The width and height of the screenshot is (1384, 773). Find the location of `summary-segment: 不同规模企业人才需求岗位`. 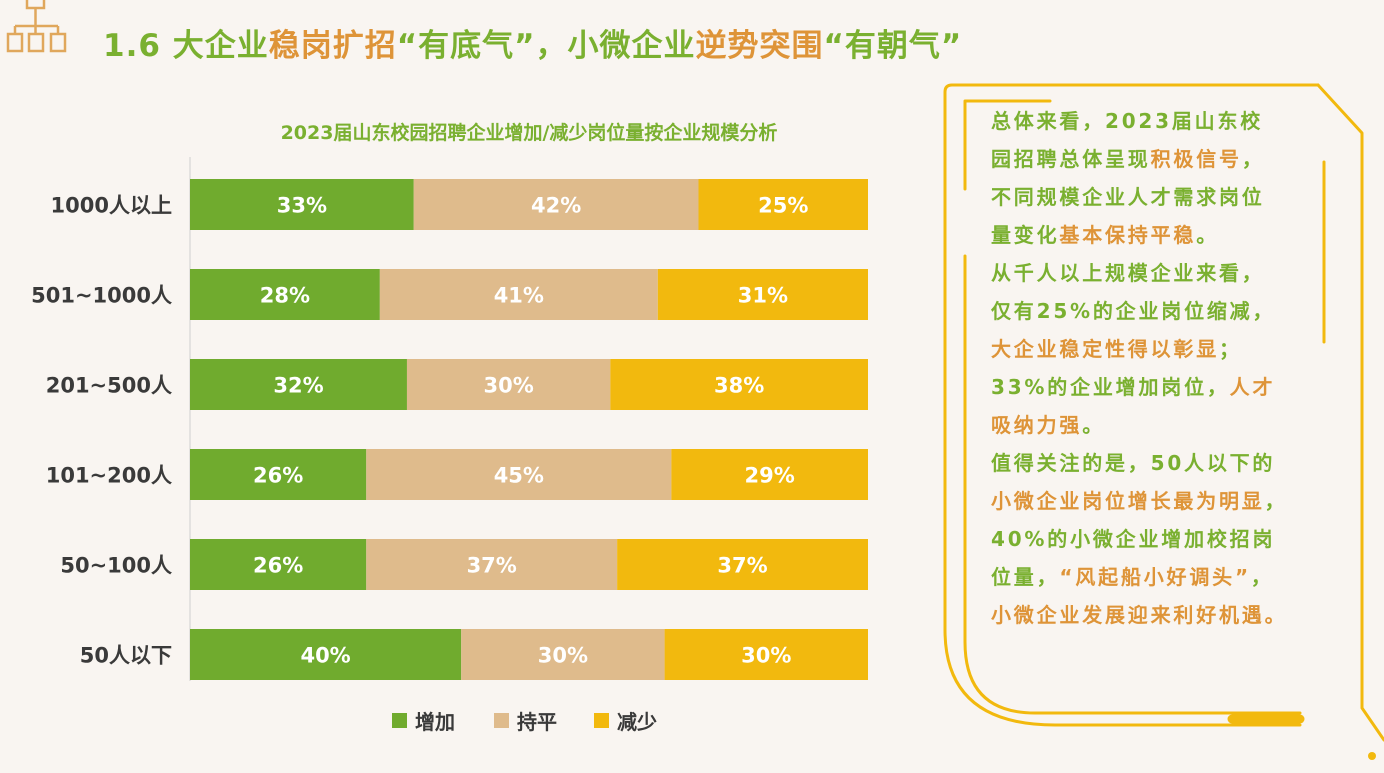

summary-segment: 不同规模企业人才需求岗位 is located at coordinates (1128, 197).